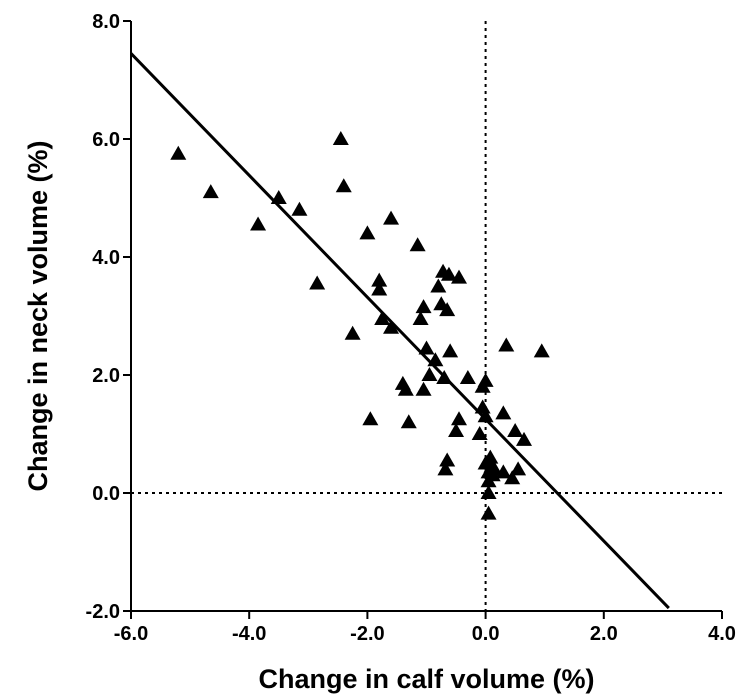 The height and width of the screenshot is (700, 746). Describe the element at coordinates (38, 315) in the screenshot. I see `y-axis-title: Change in neck volume (%)` at that location.